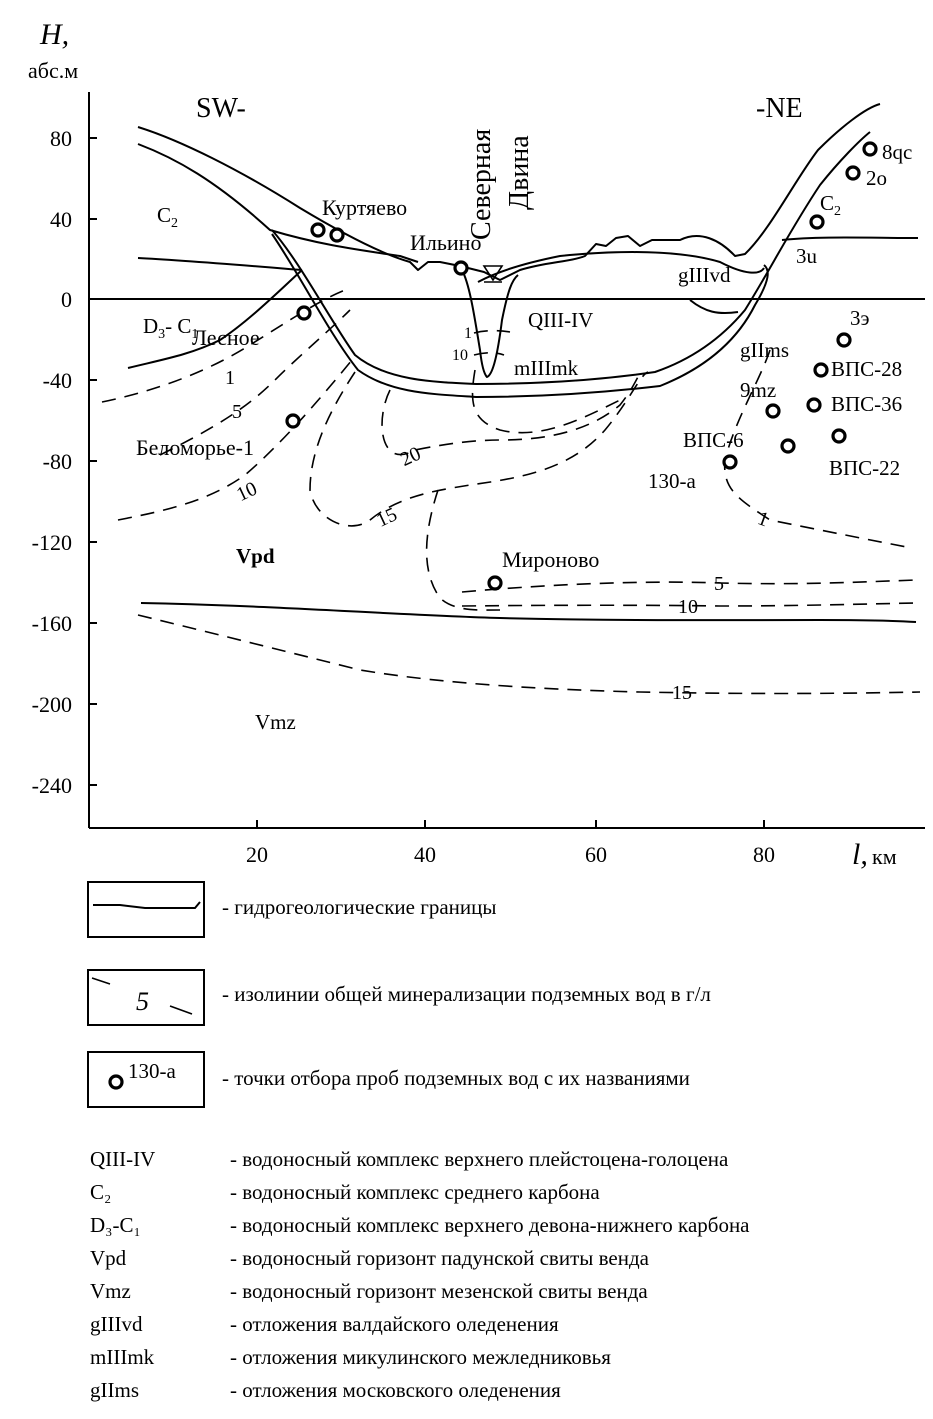  I want to click on y-ticks: 80 40 0 -40 -80 -120 -160 -200 -240, so click(64, 462).